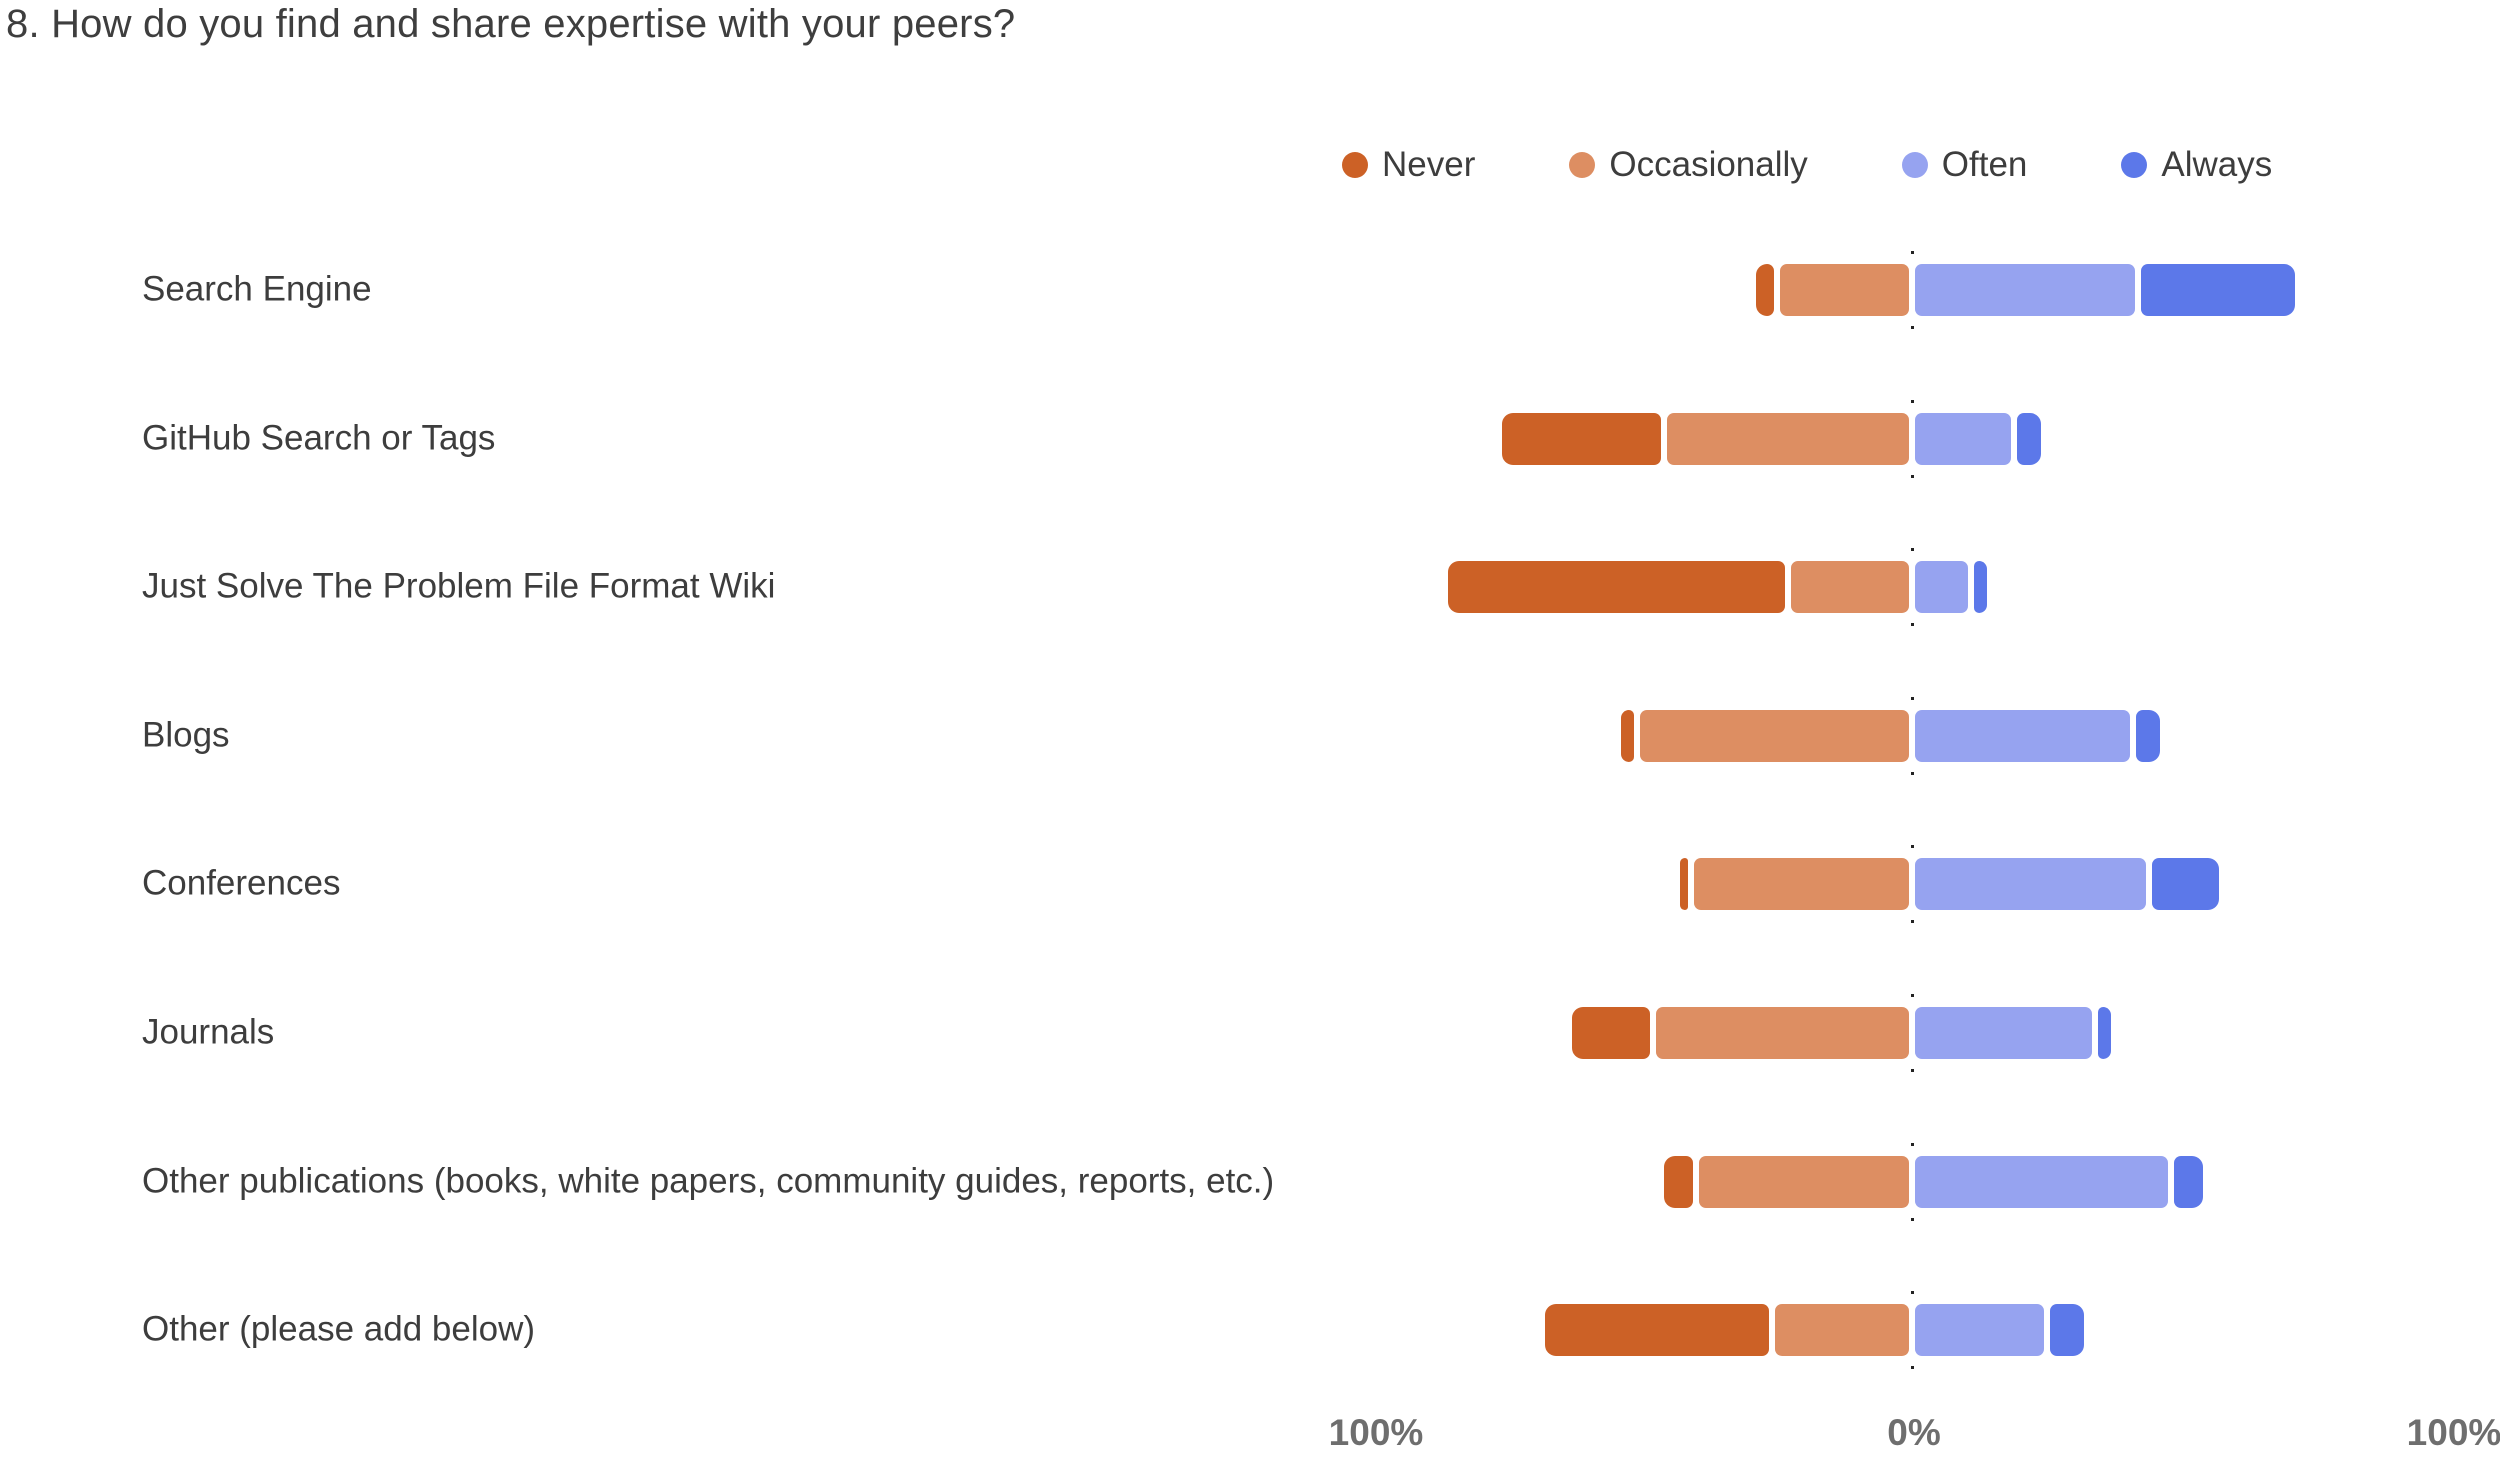 The width and height of the screenshot is (2500, 1482). Describe the element at coordinates (338, 1329) in the screenshot. I see `category-label: Other (please add below)` at that location.